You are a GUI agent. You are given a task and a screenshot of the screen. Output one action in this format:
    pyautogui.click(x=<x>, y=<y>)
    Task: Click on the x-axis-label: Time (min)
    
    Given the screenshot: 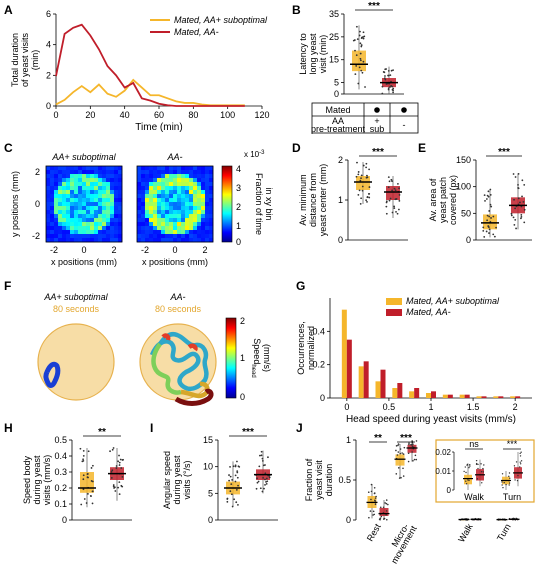 What is the action you would take?
    pyautogui.click(x=158, y=127)
    